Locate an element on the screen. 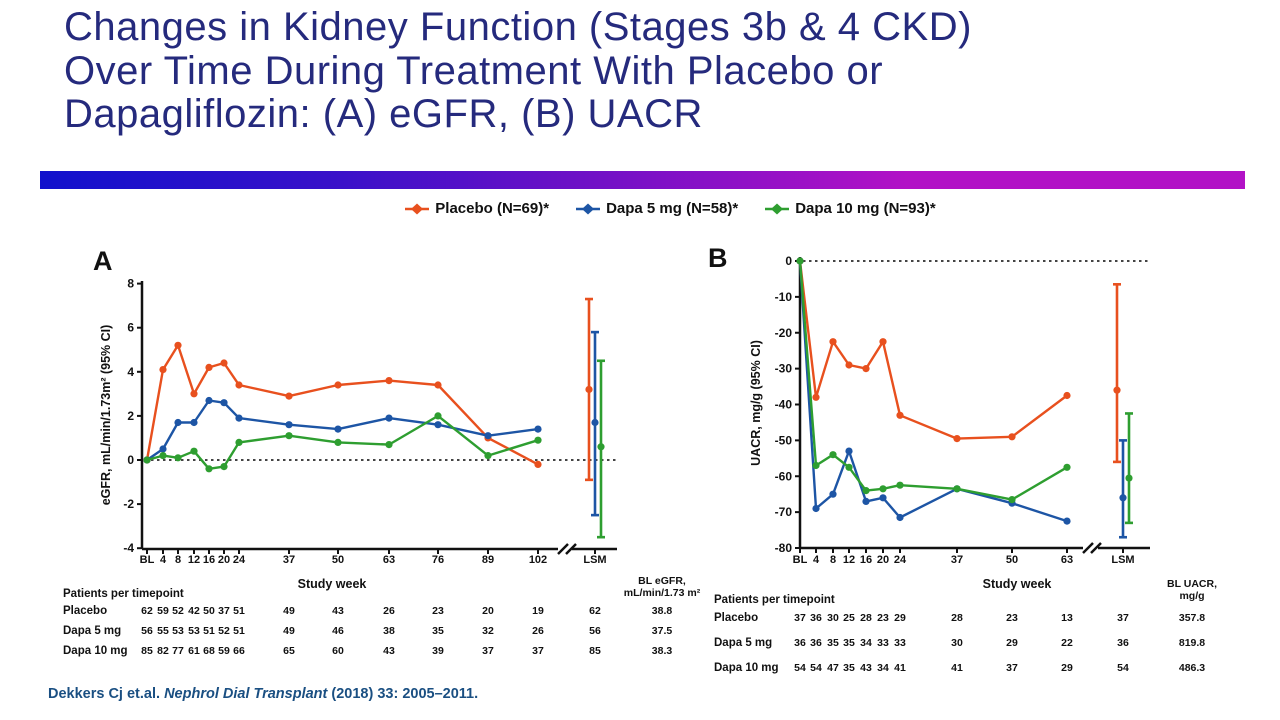 This screenshot has width=1280, height=720. patients-per-timepoint-label: Patients per timepoint is located at coordinates (774, 600).